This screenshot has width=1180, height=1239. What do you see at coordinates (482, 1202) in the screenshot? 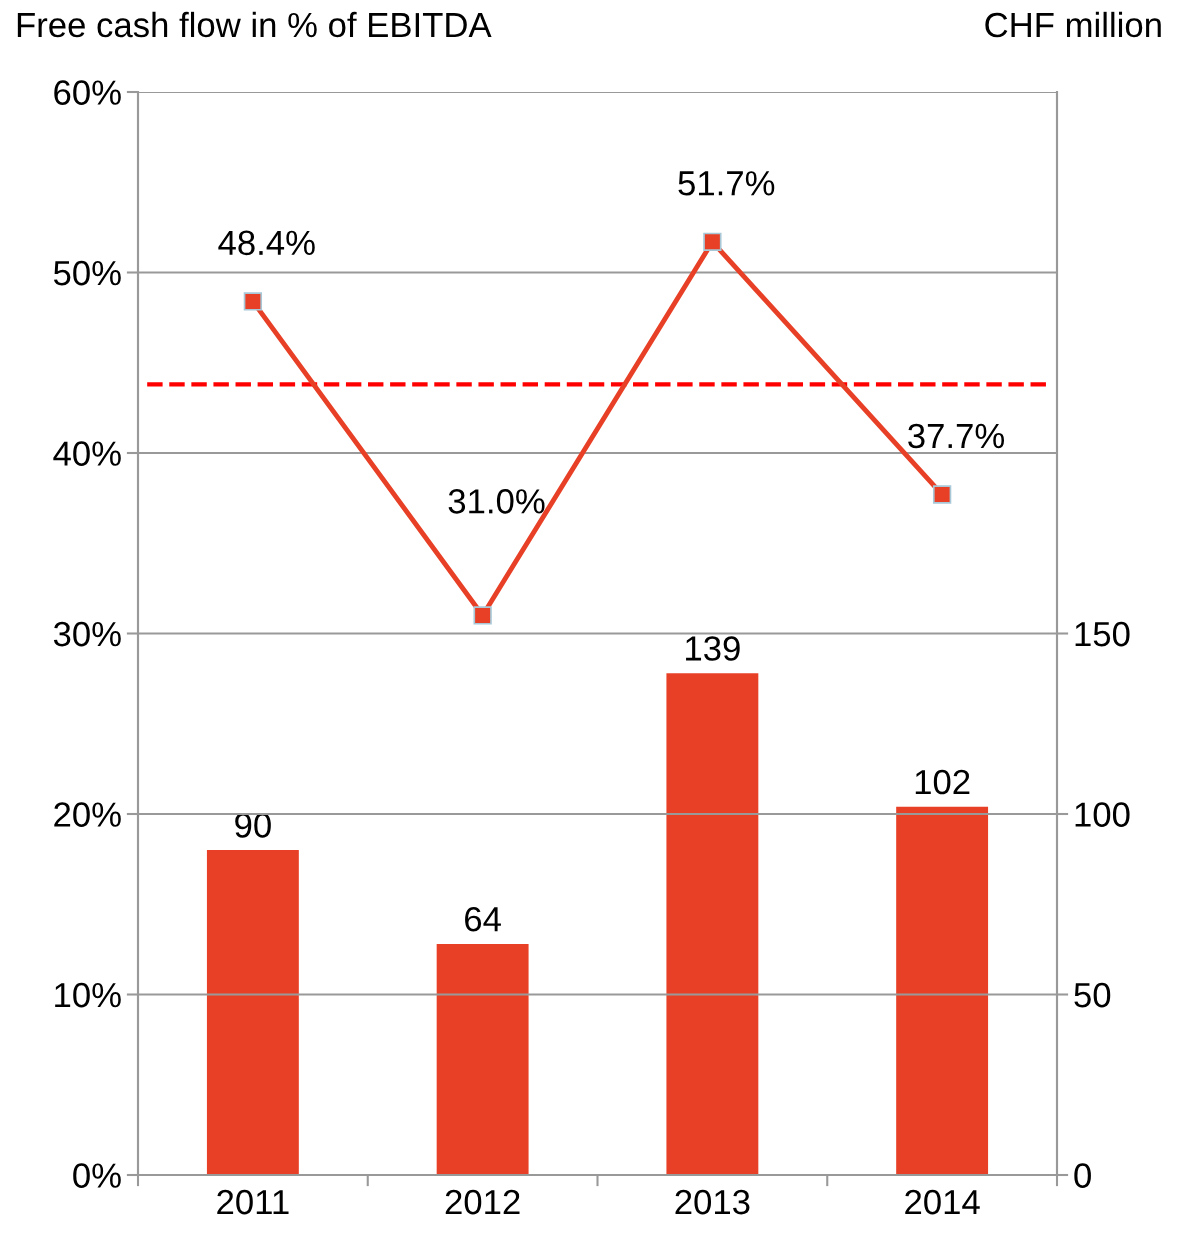
I see `x-tick-label: 2012` at bounding box center [482, 1202].